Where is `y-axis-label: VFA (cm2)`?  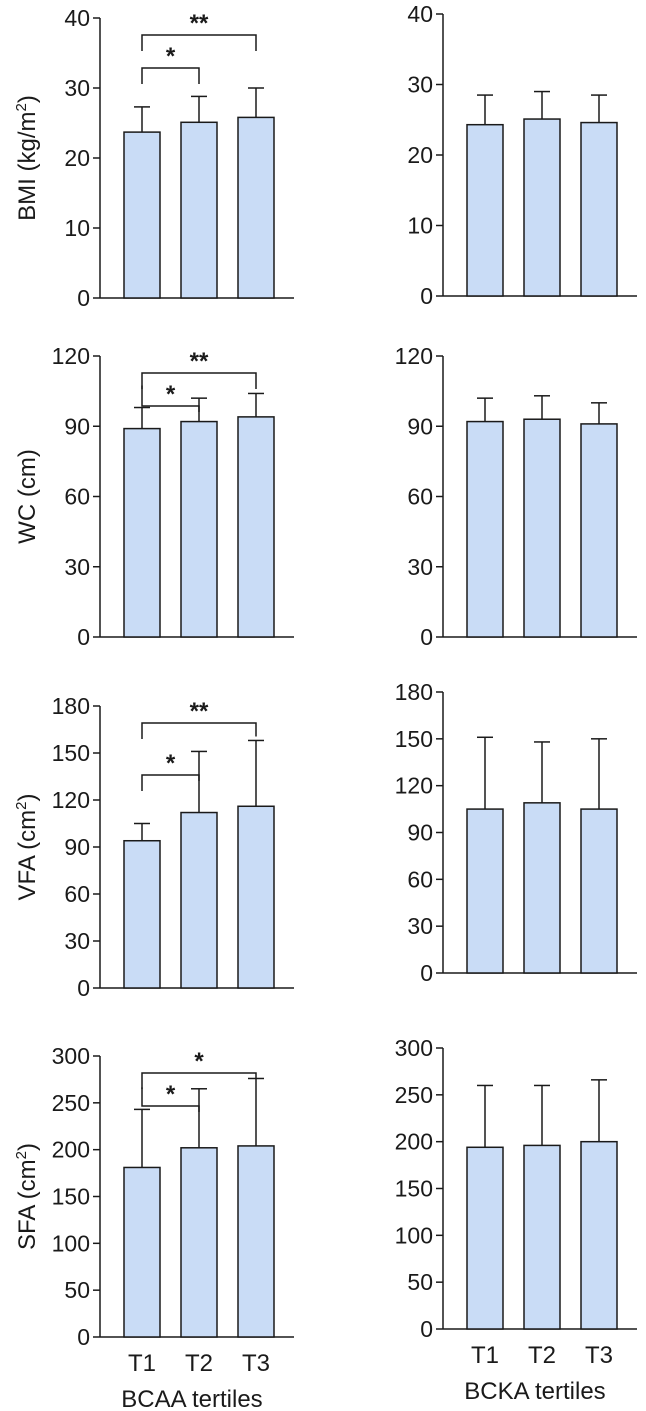 y-axis-label: VFA (cm2) is located at coordinates (27, 846).